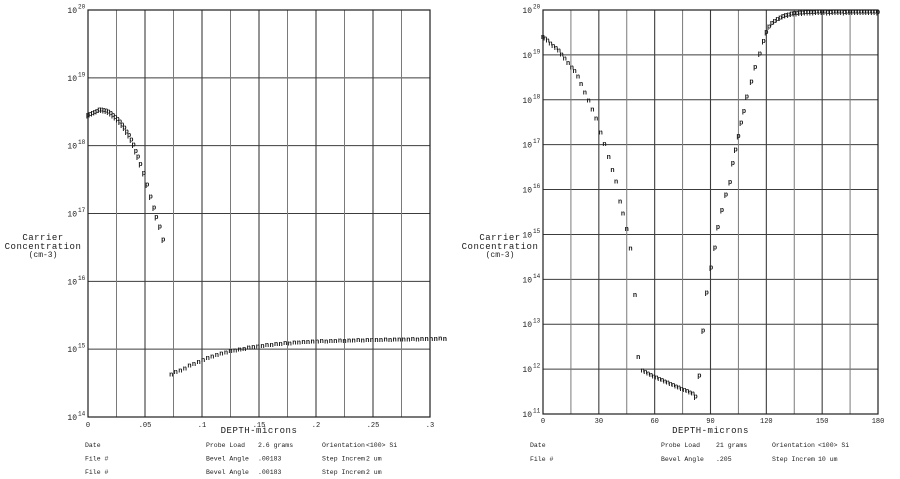 This screenshot has width=900, height=479. Describe the element at coordinates (766, 422) in the screenshot. I see `x-tick-label: 120` at that location.